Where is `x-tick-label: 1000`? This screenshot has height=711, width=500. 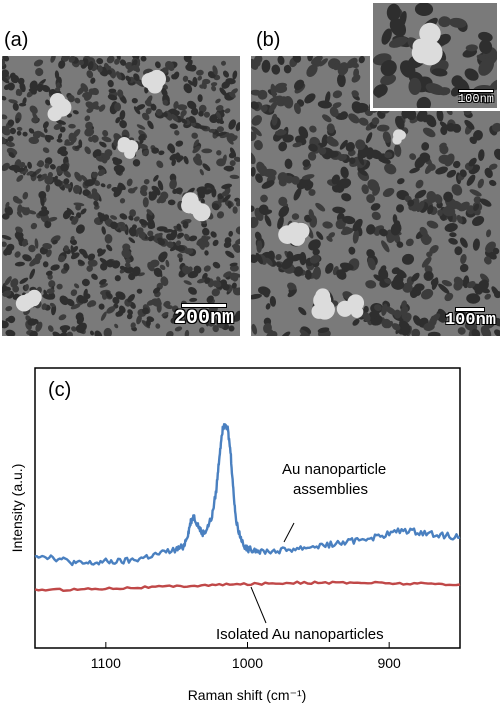
x-tick-label: 1000 is located at coordinates (247, 663).